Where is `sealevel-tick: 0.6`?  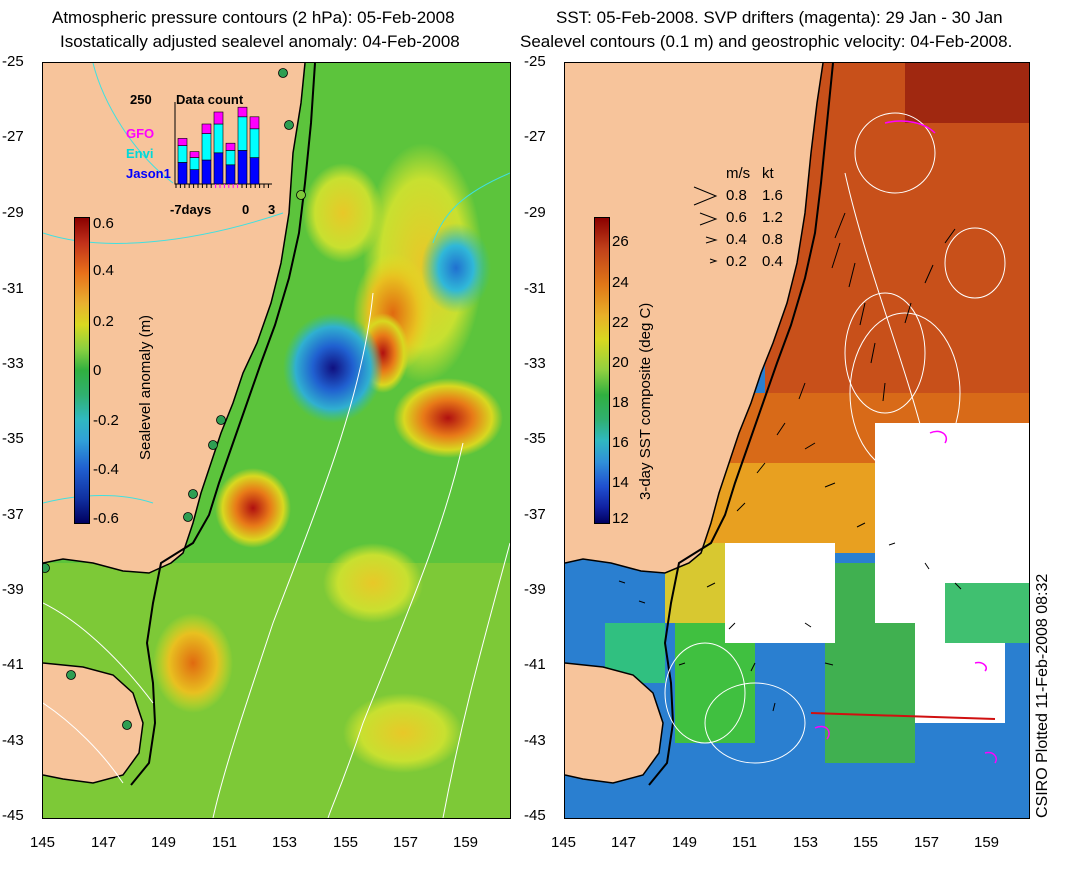 sealevel-tick: 0.6 is located at coordinates (103, 223).